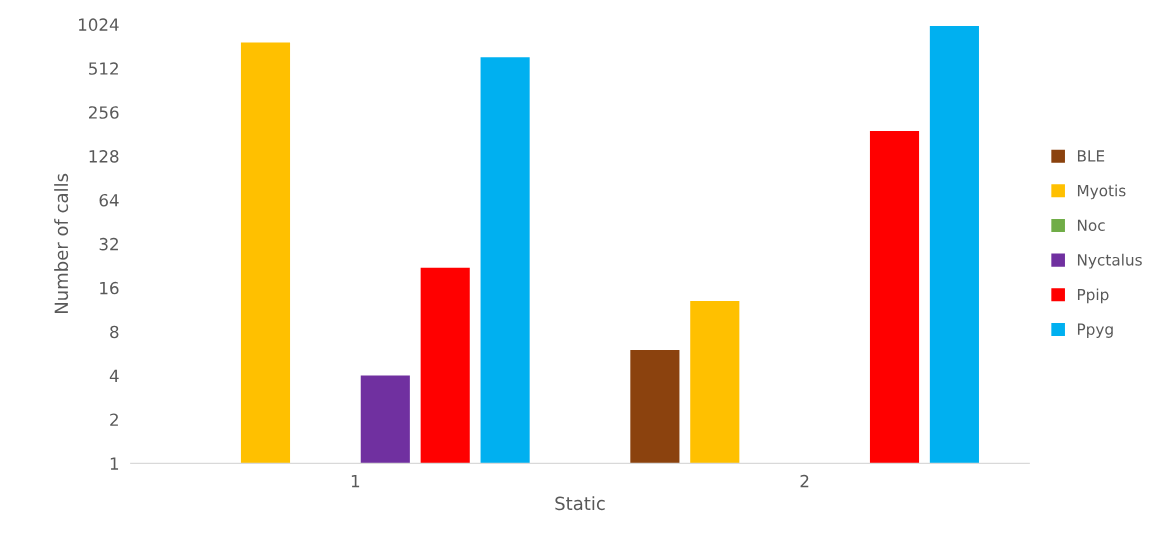  Describe the element at coordinates (580, 503) in the screenshot. I see `x-axis-title: Static` at that location.